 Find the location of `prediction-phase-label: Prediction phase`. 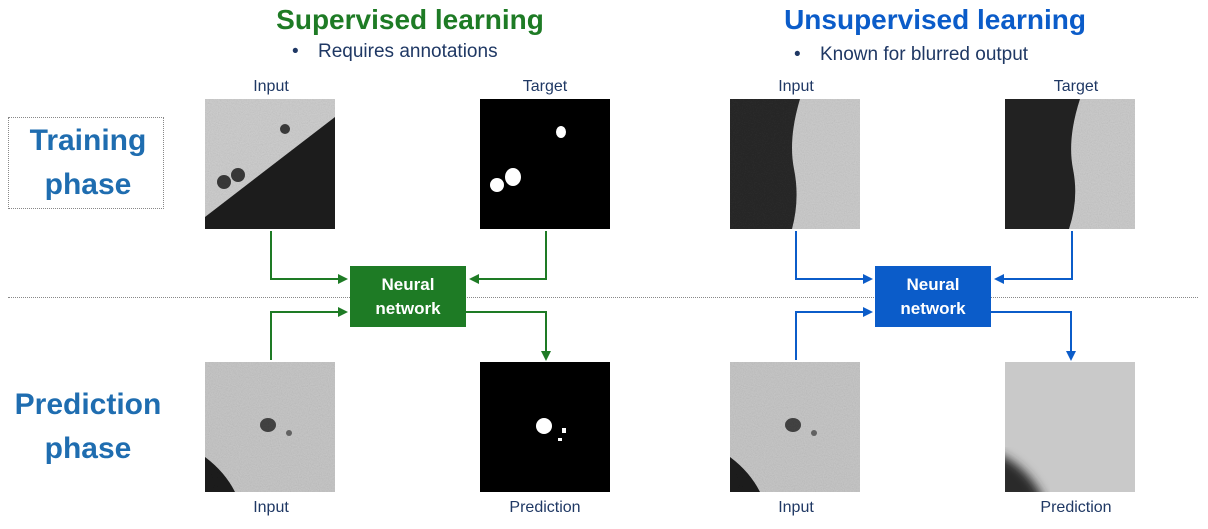

prediction-phase-label: Prediction phase is located at coordinates (88, 427).